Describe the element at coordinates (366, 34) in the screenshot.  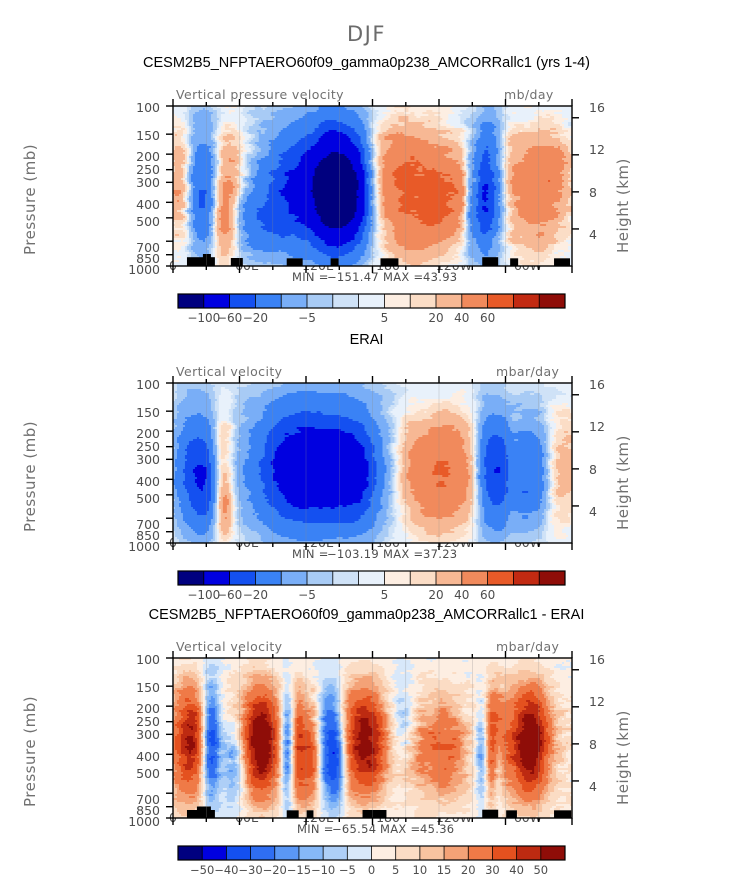
I see `season-title: DJF` at that location.